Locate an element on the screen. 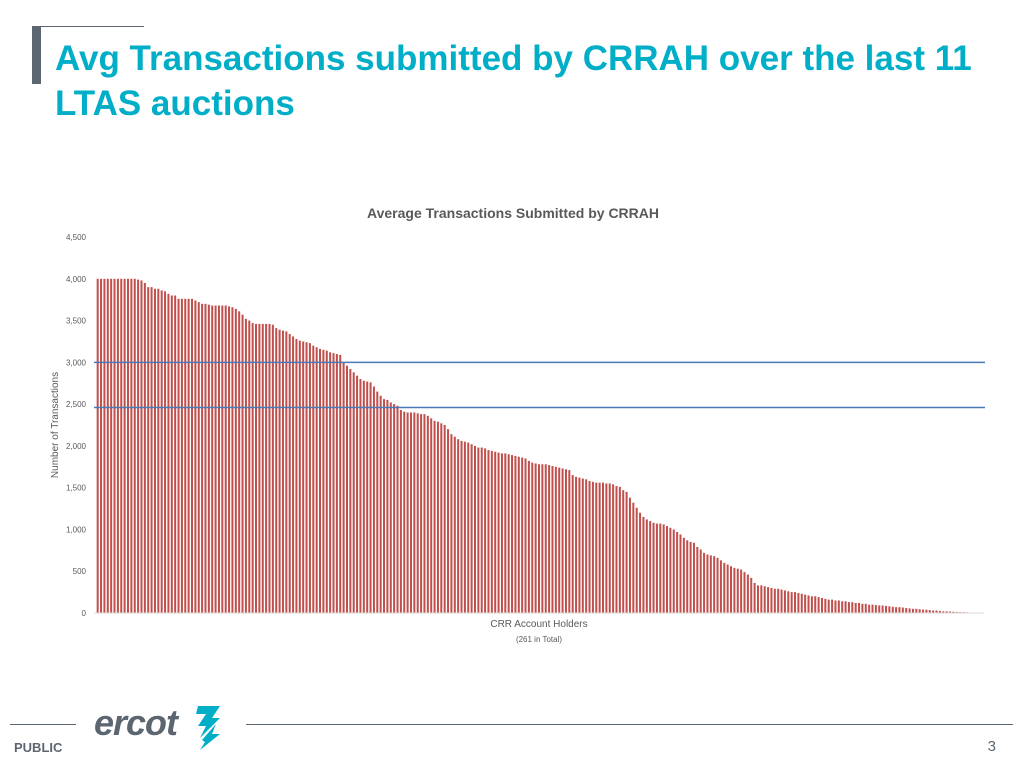 The height and width of the screenshot is (768, 1024). x-axis-label: CRR Account Holders is located at coordinates (538, 624).